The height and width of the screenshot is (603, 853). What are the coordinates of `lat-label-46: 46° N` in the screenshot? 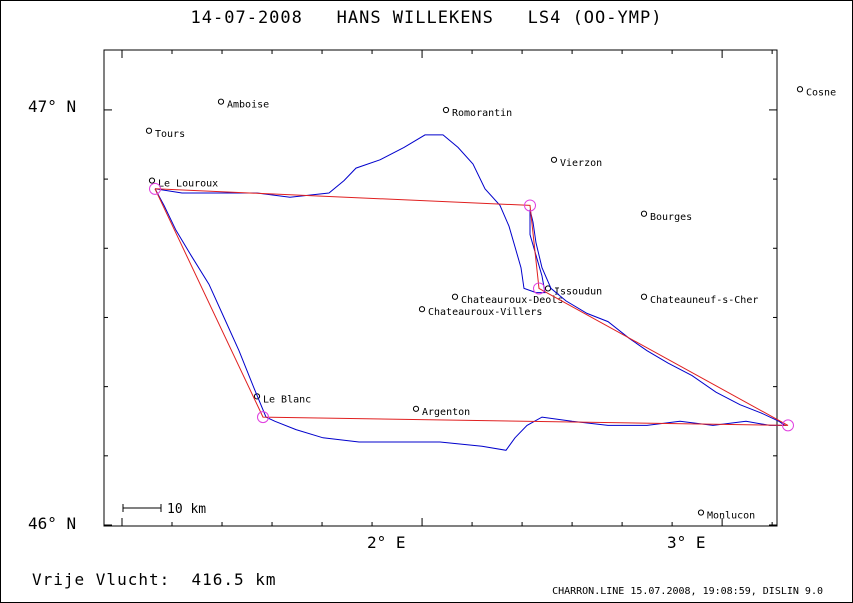 It's located at (52, 523).